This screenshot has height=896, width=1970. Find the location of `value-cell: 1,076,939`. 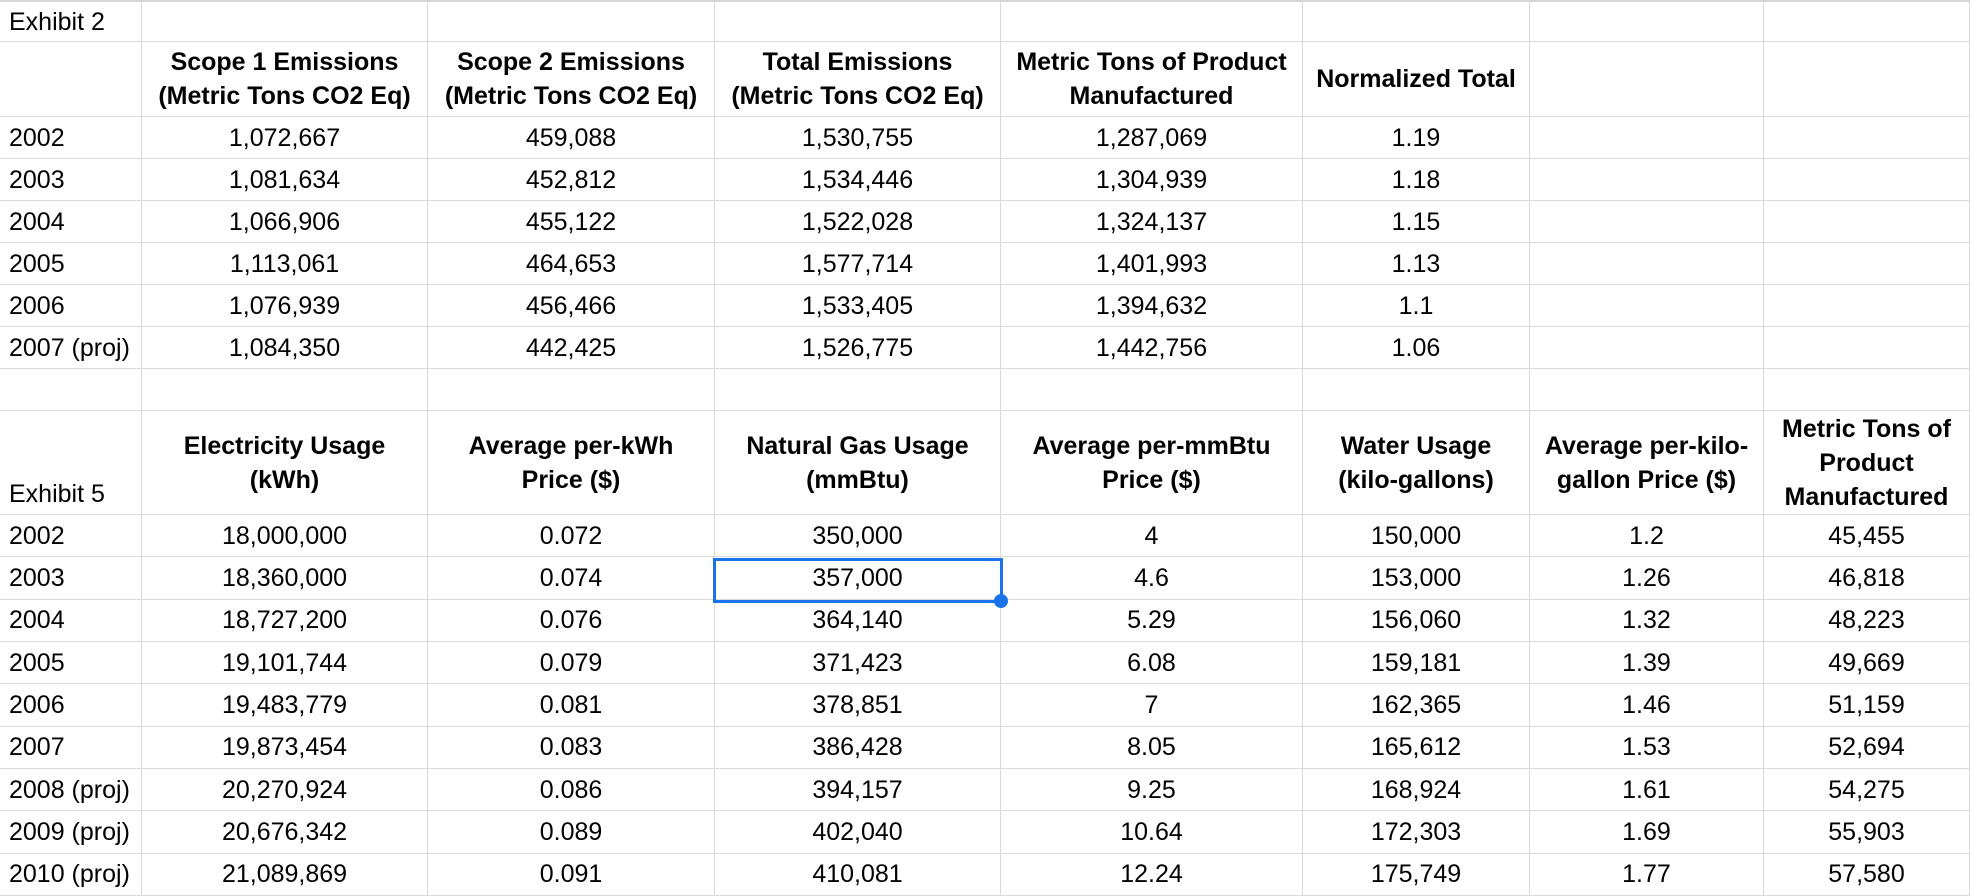

value-cell: 1,076,939 is located at coordinates (285, 306).